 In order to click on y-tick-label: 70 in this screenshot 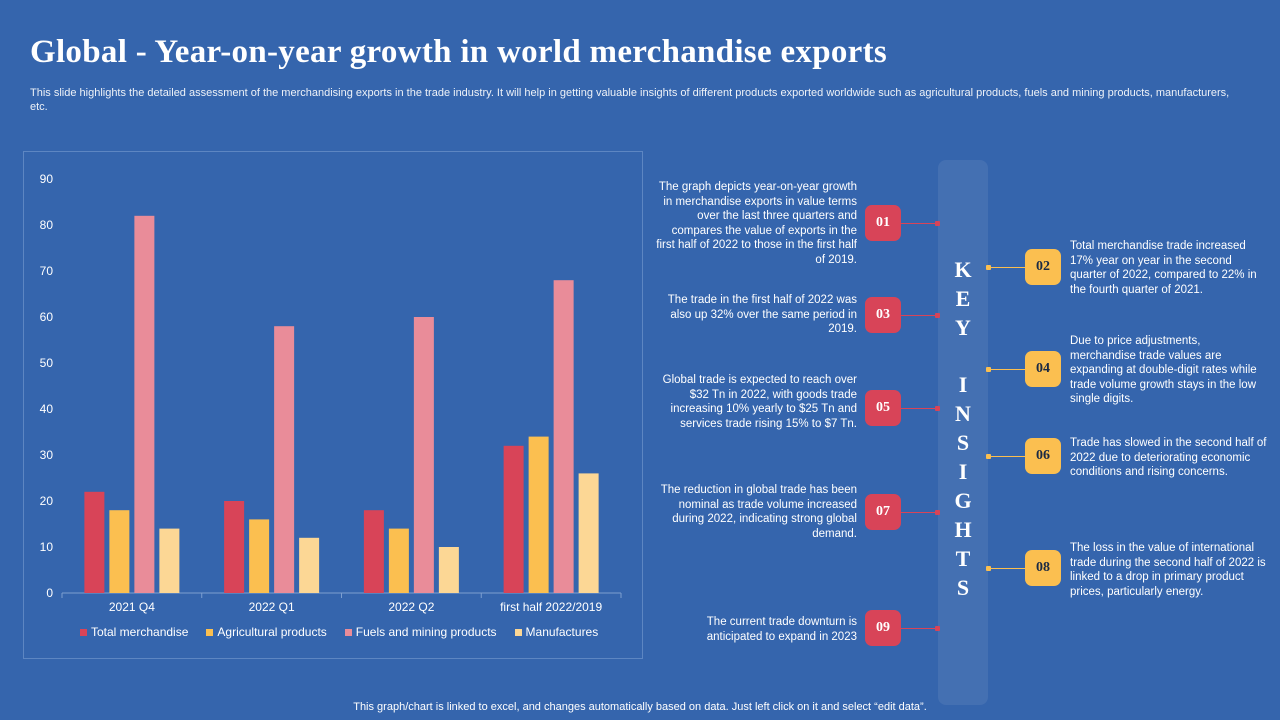, I will do `click(47, 271)`.